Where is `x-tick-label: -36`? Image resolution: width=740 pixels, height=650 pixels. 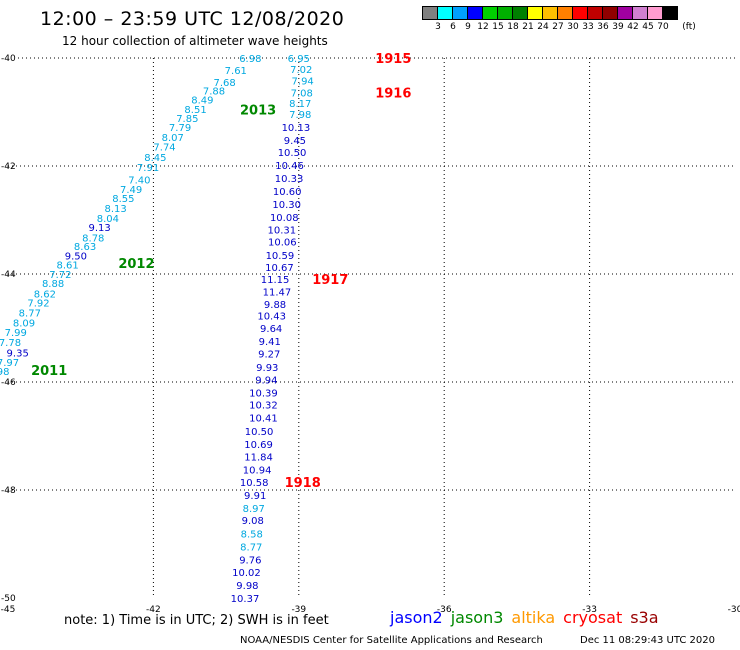
x-tick-label: -36 is located at coordinates (444, 610).